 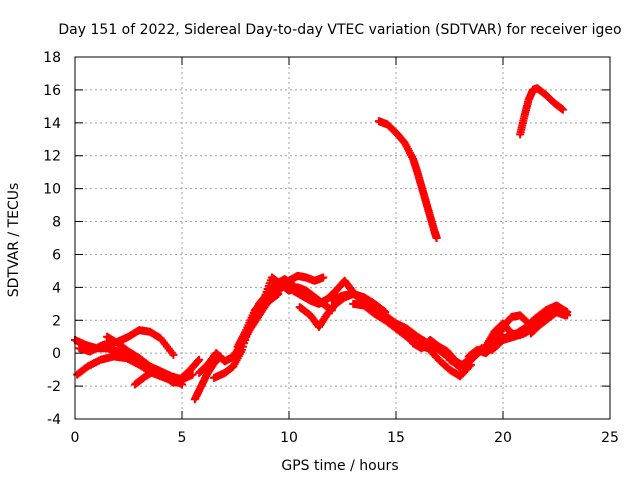 What do you see at coordinates (56, 255) in the screenshot?
I see `y-tick-label: 6` at bounding box center [56, 255].